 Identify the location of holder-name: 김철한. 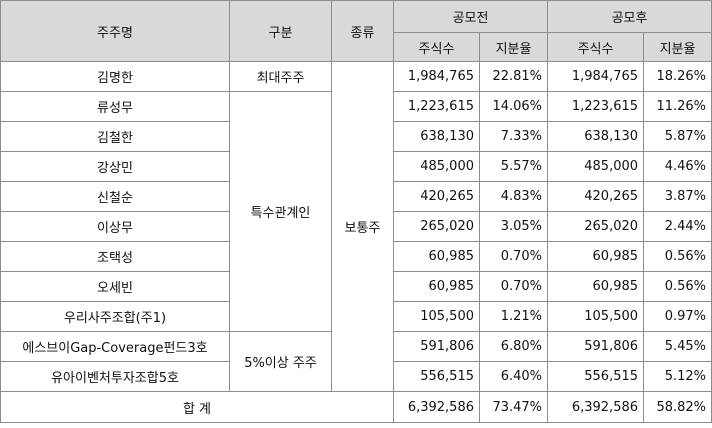
(115, 136).